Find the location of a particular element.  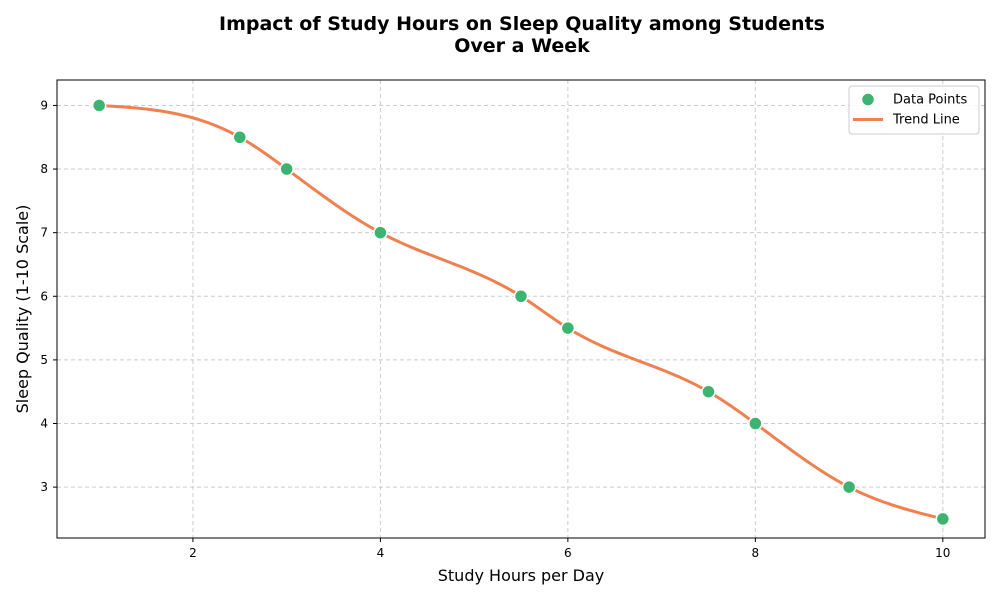

x-tick-label: 4 is located at coordinates (381, 553).